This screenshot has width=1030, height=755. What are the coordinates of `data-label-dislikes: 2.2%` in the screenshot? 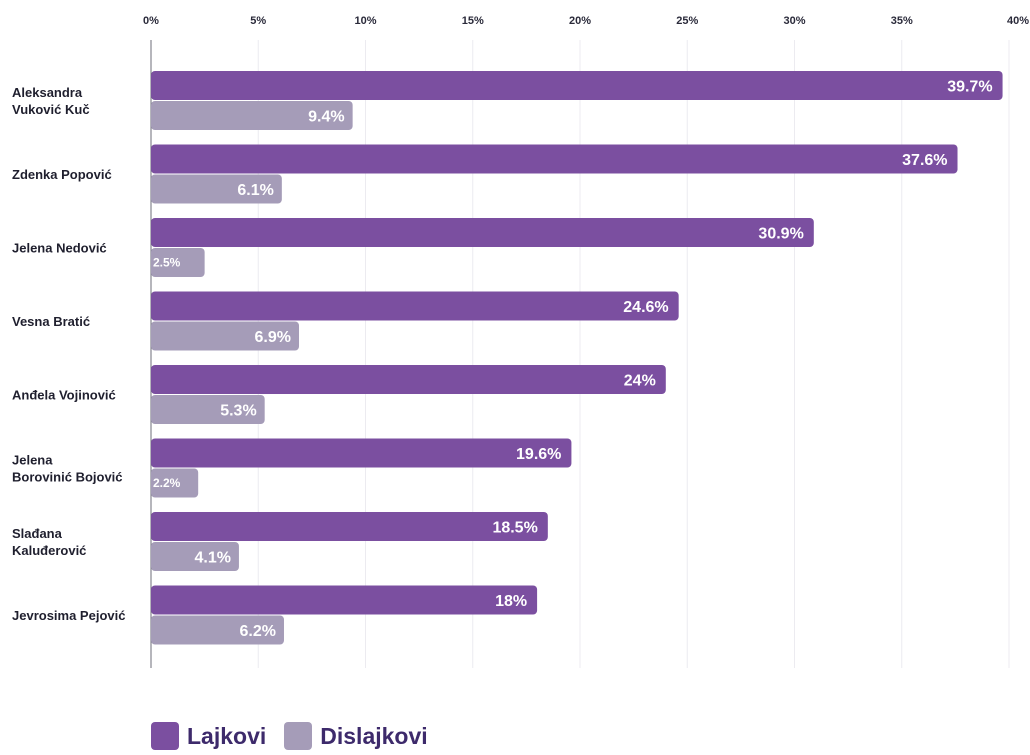 It's located at (167, 483).